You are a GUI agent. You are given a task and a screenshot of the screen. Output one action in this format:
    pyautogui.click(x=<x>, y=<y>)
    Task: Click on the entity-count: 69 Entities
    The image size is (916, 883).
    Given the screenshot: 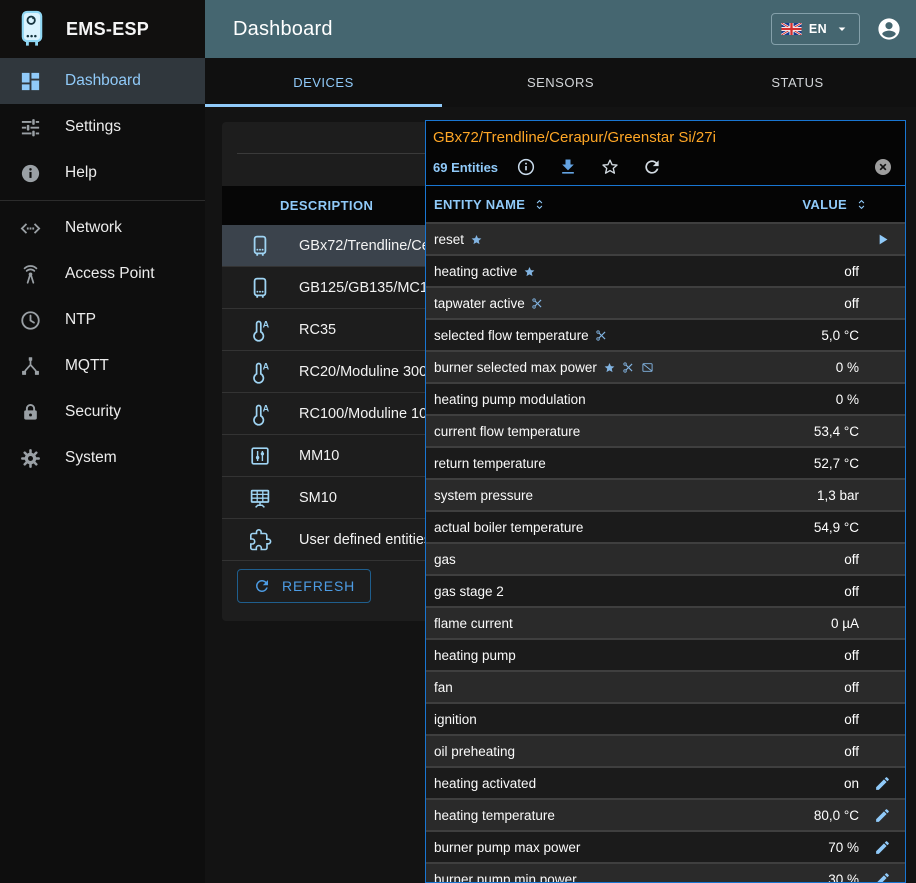 What is the action you would take?
    pyautogui.click(x=466, y=167)
    